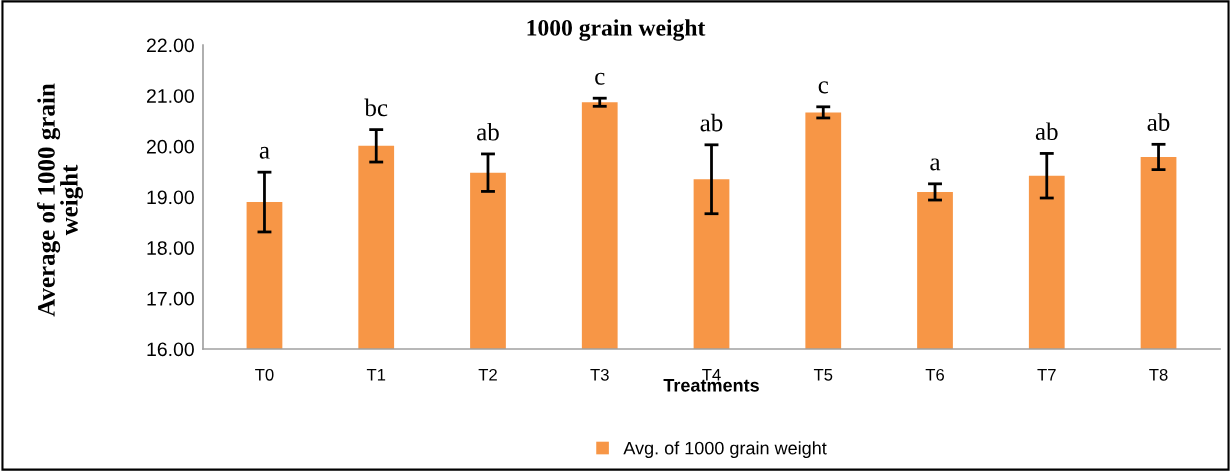 The height and width of the screenshot is (471, 1231). What do you see at coordinates (823, 375) in the screenshot?
I see `x-tick-label: T5` at bounding box center [823, 375].